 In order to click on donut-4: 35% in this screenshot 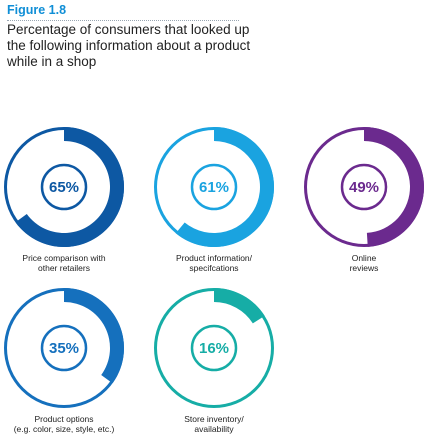, I will do `click(64, 348)`.